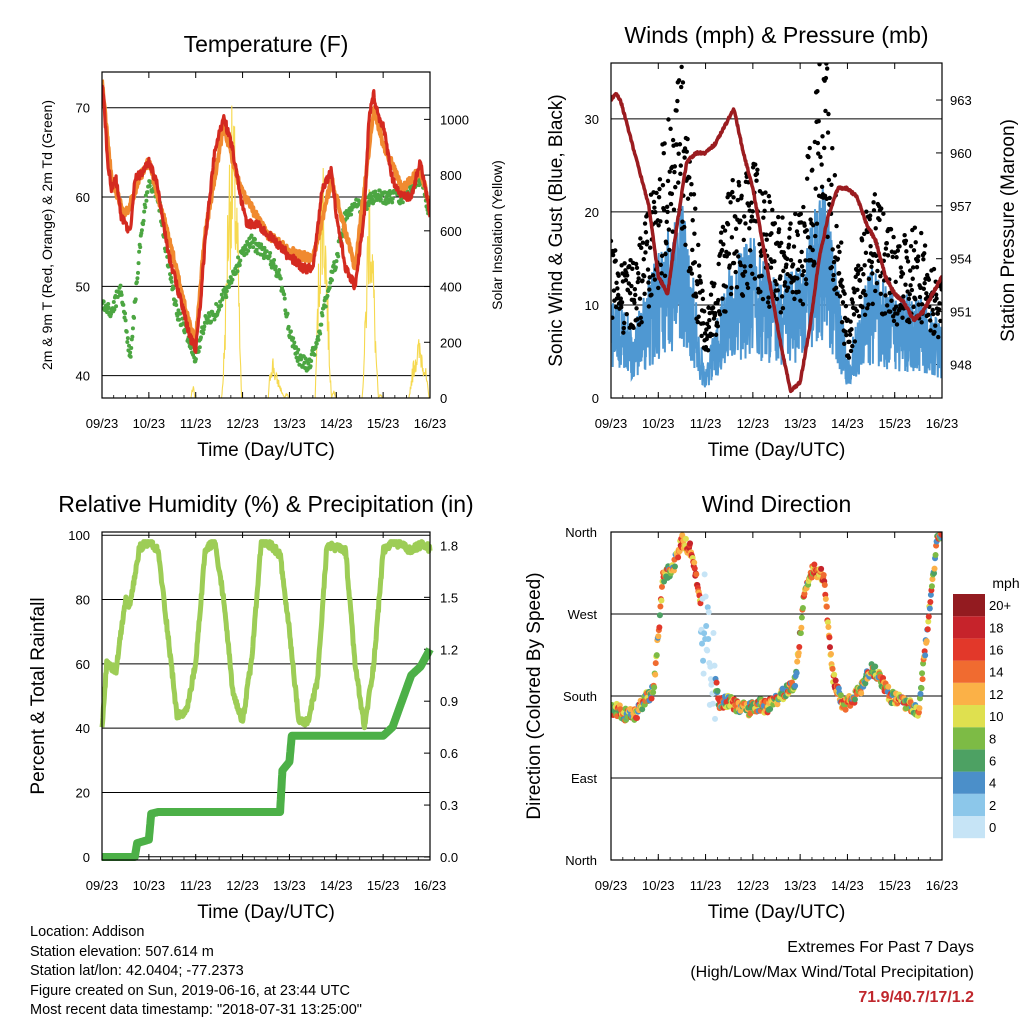 Image resolution: width=1024 pixels, height=1024 pixels. What do you see at coordinates (961, 259) in the screenshot?
I see `y2-tick-label: 954` at bounding box center [961, 259].